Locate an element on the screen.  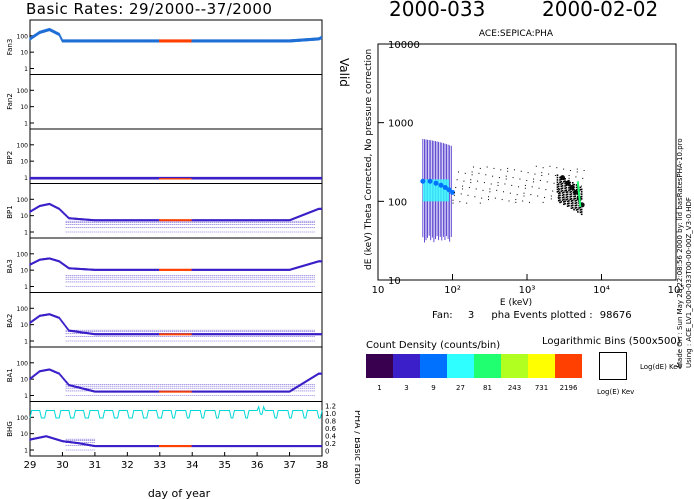
legend-swatch-label: 1 is located at coordinates (379, 388).